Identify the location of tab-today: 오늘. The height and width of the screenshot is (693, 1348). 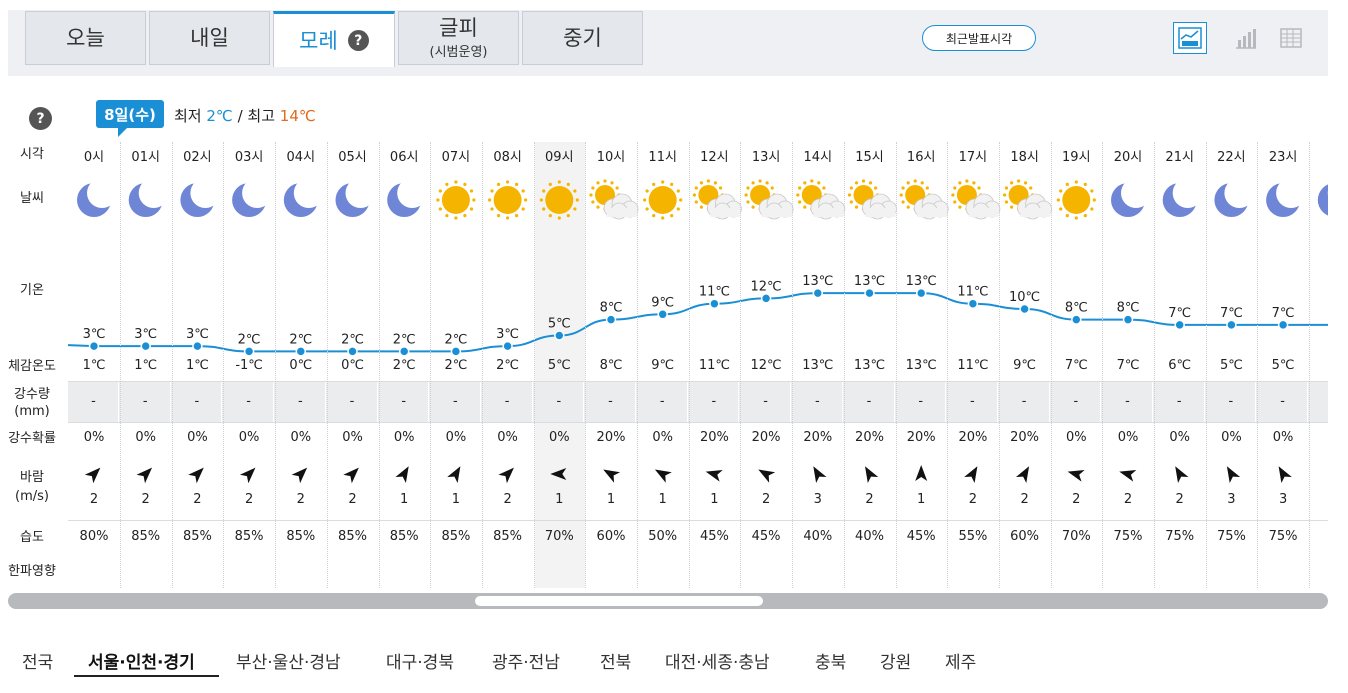
(85, 38).